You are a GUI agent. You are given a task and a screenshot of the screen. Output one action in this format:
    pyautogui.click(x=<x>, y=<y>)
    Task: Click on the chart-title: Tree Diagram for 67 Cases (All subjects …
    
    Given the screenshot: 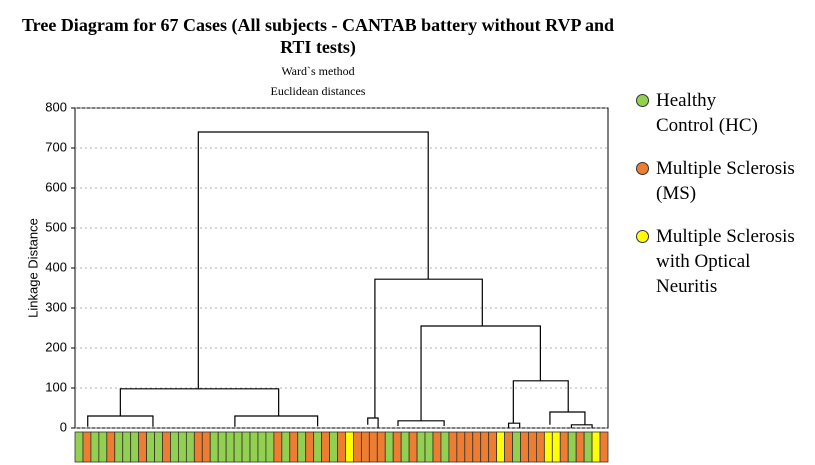 What is the action you would take?
    pyautogui.click(x=318, y=36)
    